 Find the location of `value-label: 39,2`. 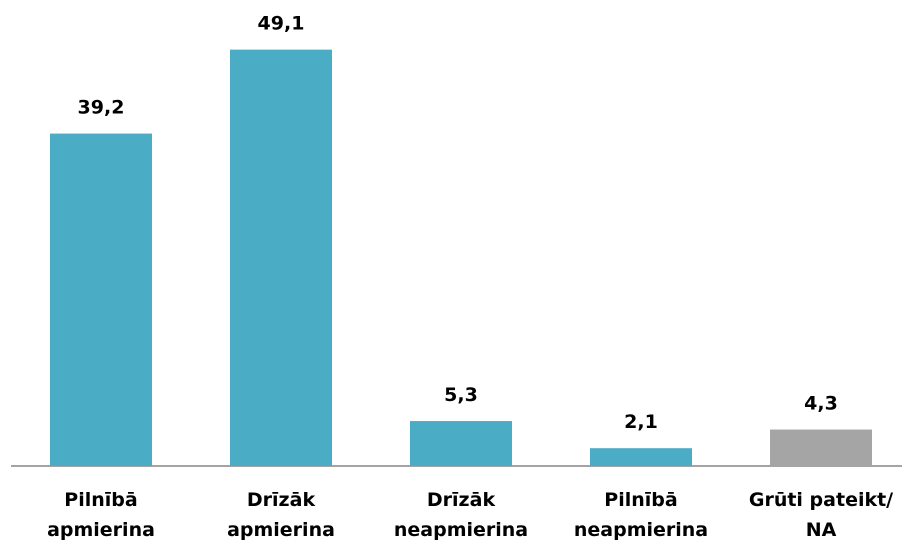

value-label: 39,2 is located at coordinates (101, 108).